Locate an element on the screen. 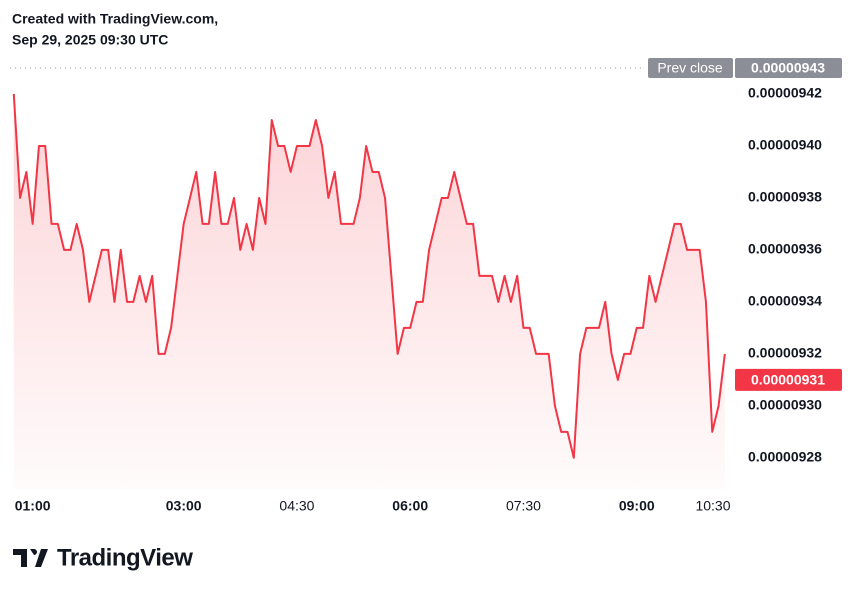 This screenshot has width=860, height=594. last-price-label: 0.00000931 is located at coordinates (788, 380).